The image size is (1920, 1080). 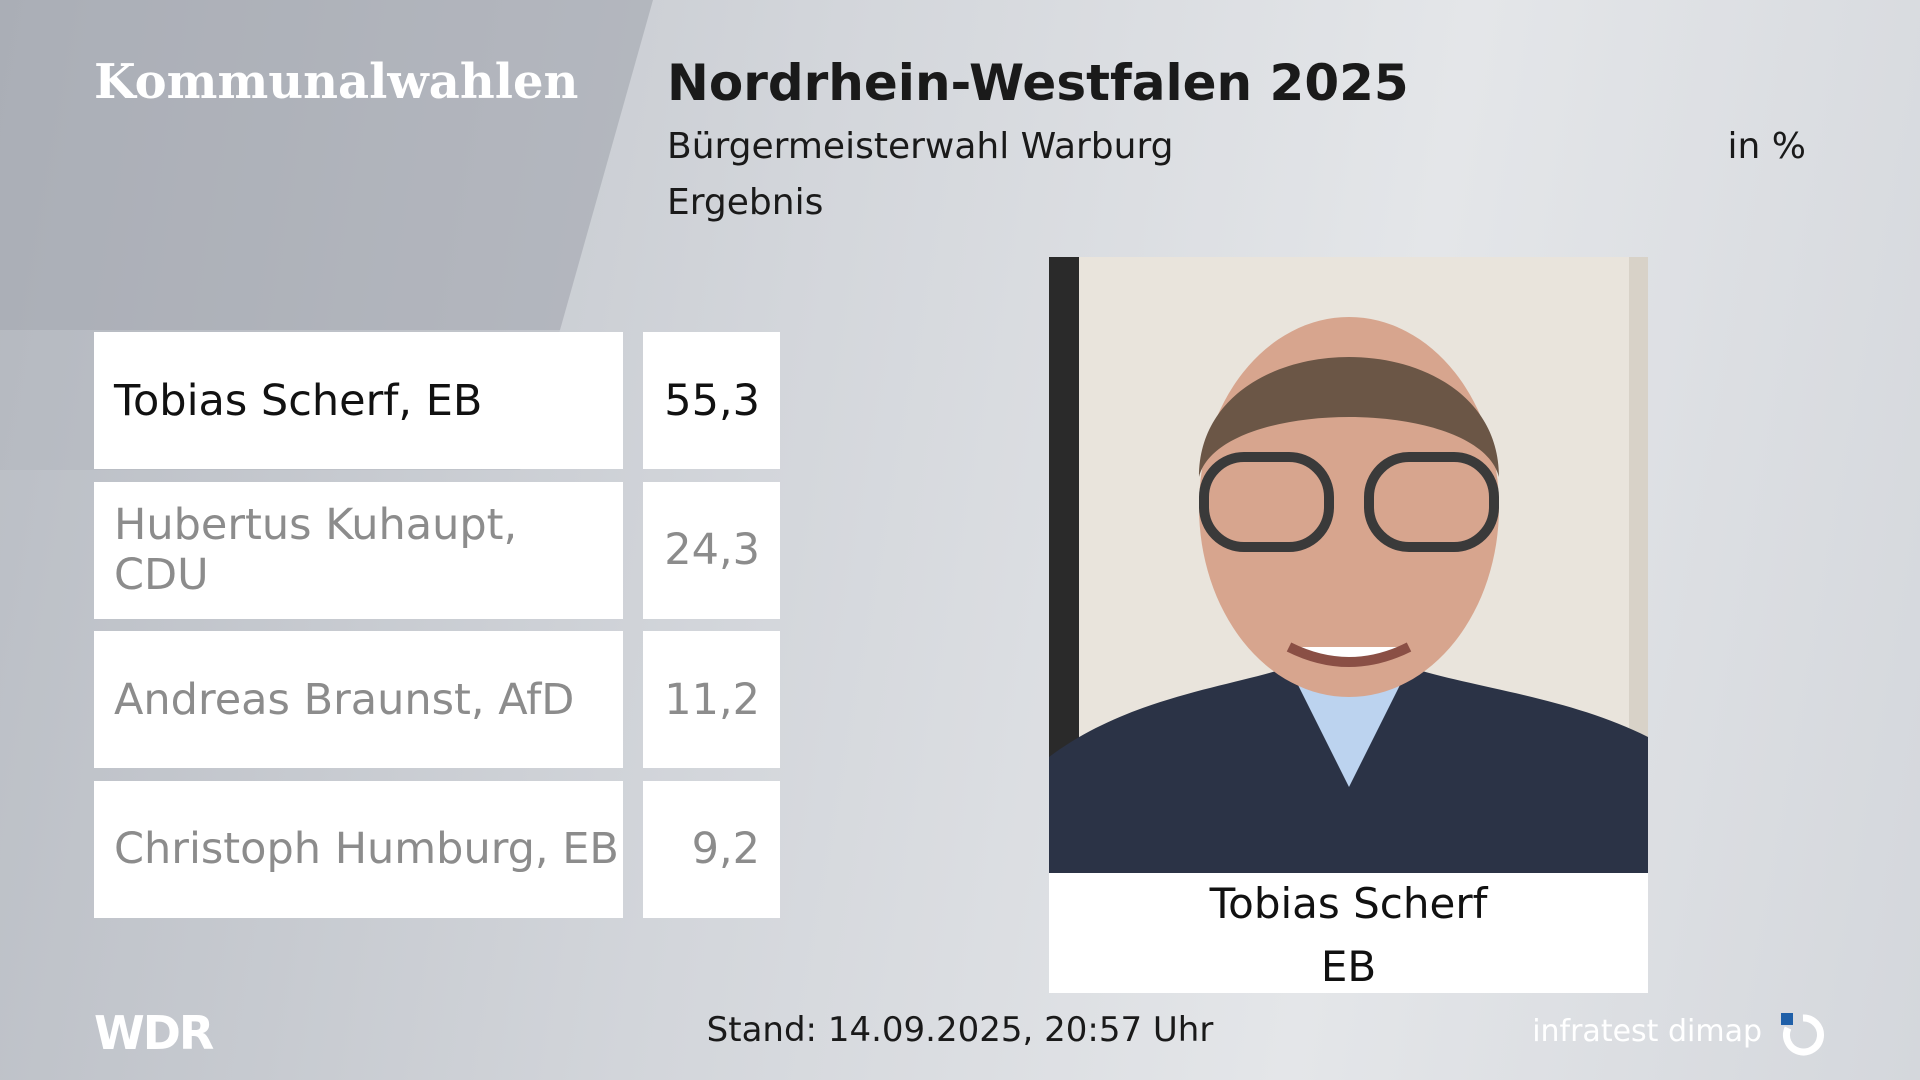 I want to click on winner-party: EB, so click(x=1348, y=966).